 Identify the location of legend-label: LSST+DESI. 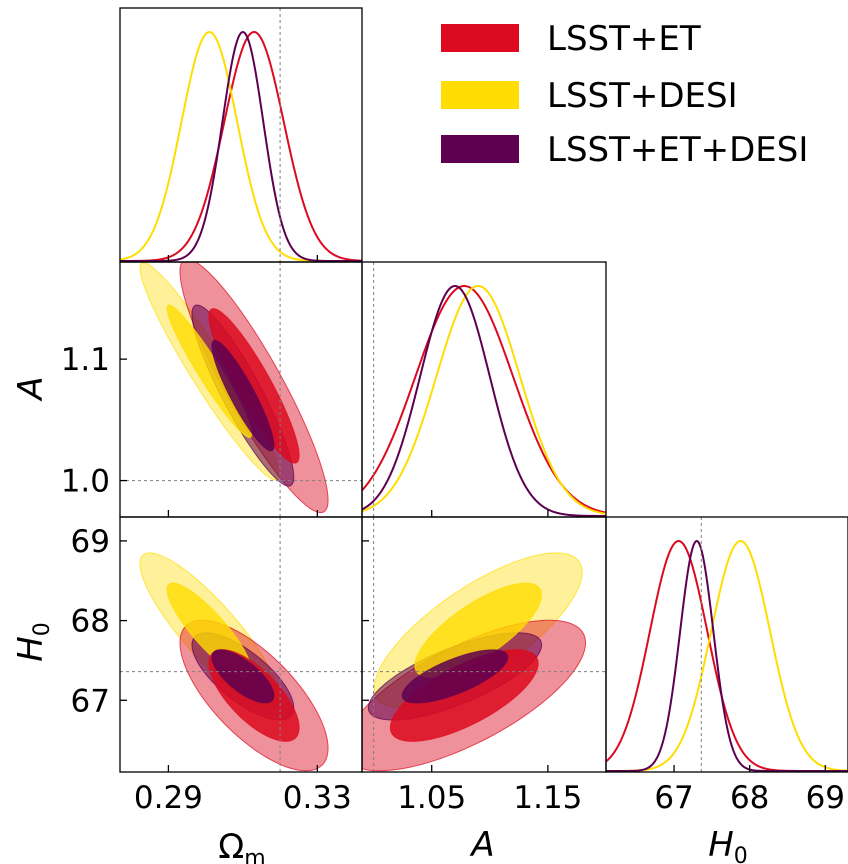
(642, 96).